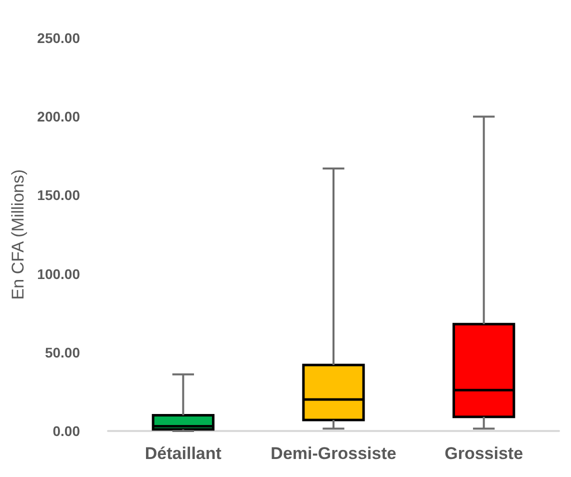 The height and width of the screenshot is (477, 571). I want to click on y-axis-title: En CFA (Millions), so click(18, 234).